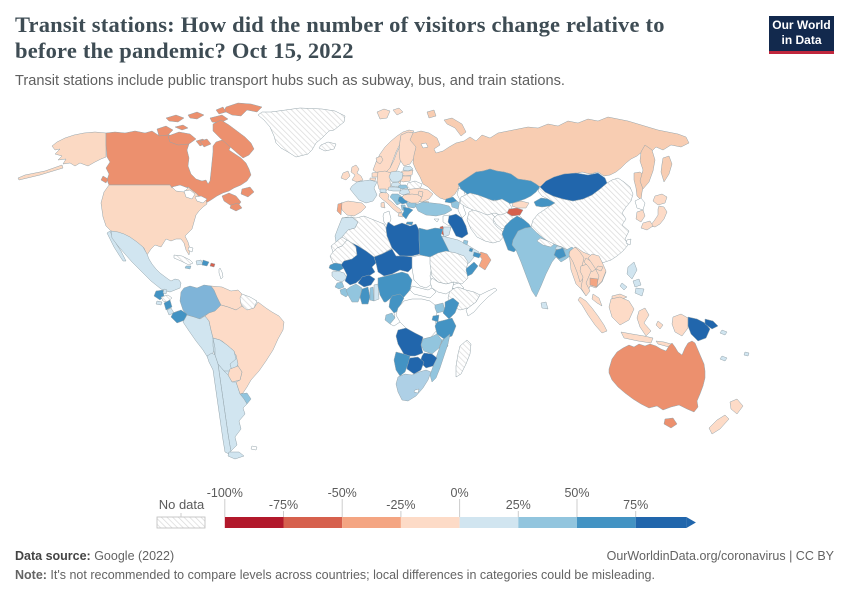 The image size is (850, 600). I want to click on svg-text: 75%, so click(635, 505).